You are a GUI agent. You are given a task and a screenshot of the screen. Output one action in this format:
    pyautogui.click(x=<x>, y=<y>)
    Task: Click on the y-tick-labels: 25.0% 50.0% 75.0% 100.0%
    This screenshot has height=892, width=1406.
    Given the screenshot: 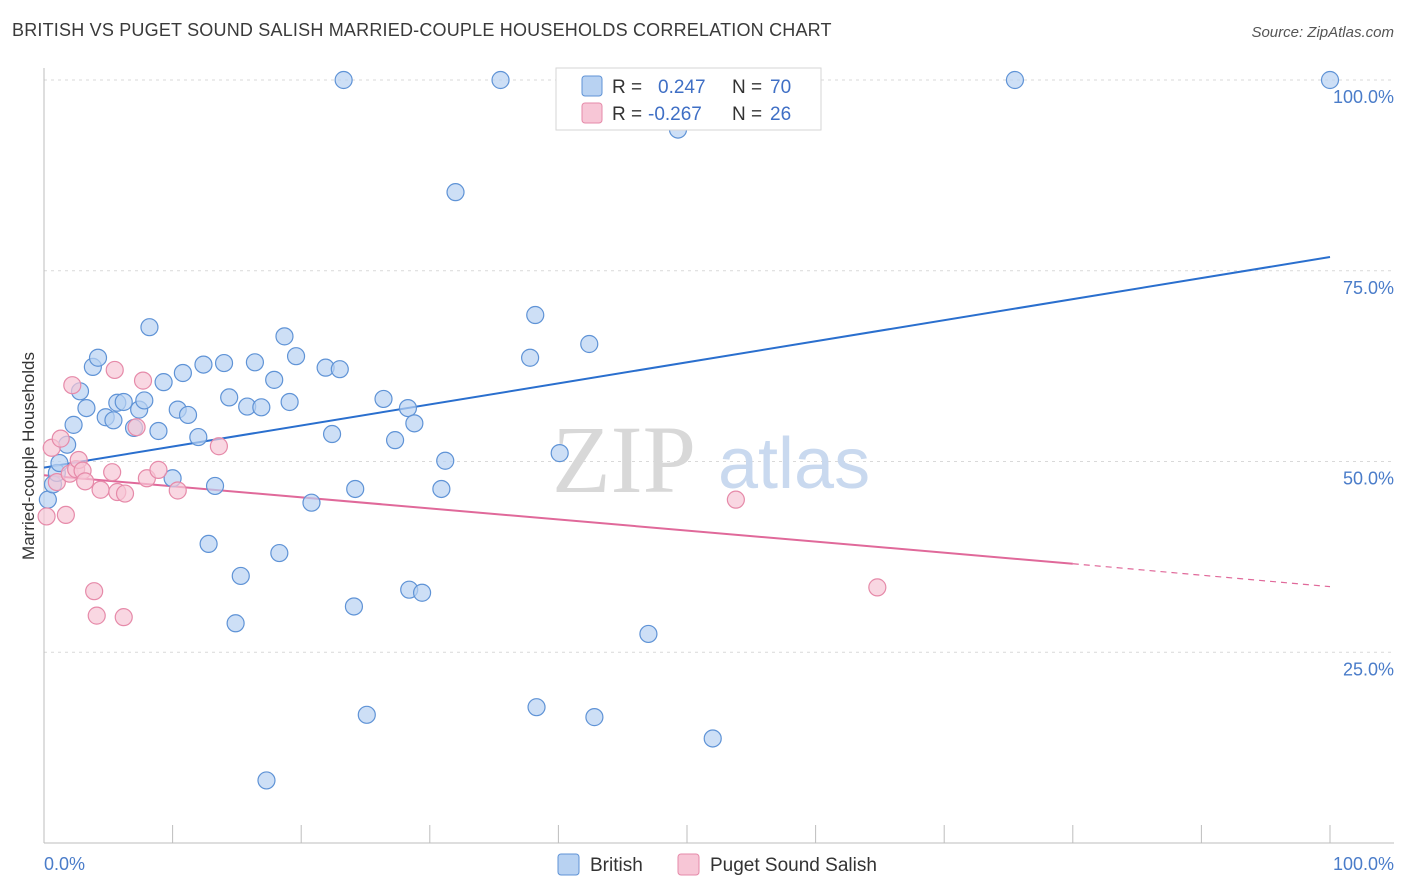 What is the action you would take?
    pyautogui.click(x=1363, y=383)
    